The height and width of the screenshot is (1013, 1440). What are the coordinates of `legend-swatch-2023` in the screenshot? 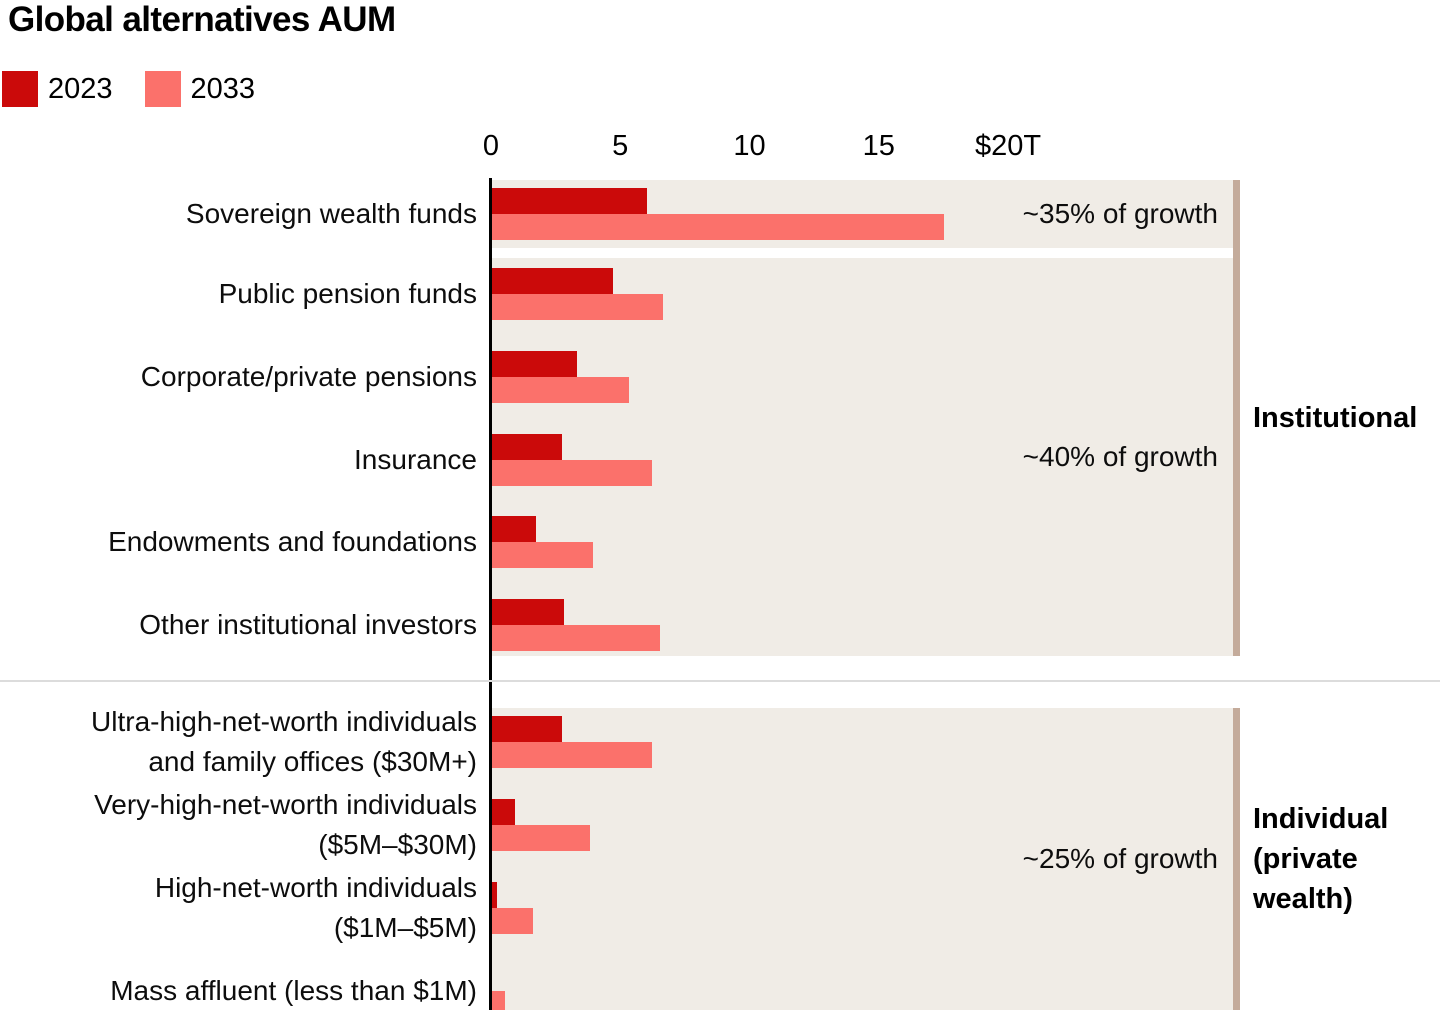 It's located at (20, 89).